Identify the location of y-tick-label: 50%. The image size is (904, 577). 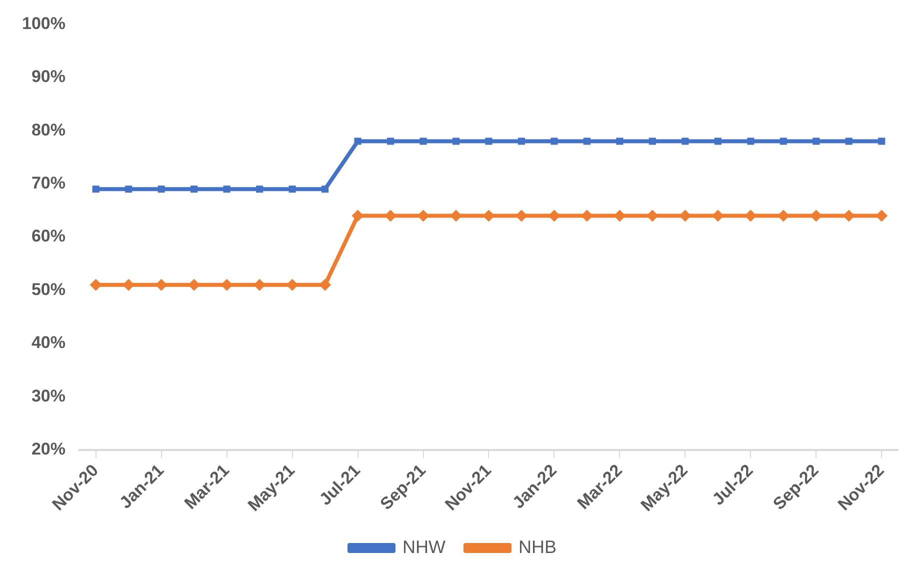
(48, 289).